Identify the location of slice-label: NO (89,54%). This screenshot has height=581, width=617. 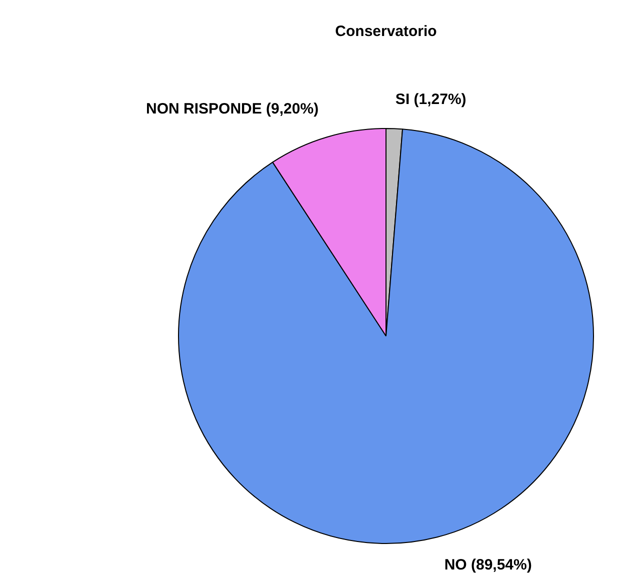
(488, 565).